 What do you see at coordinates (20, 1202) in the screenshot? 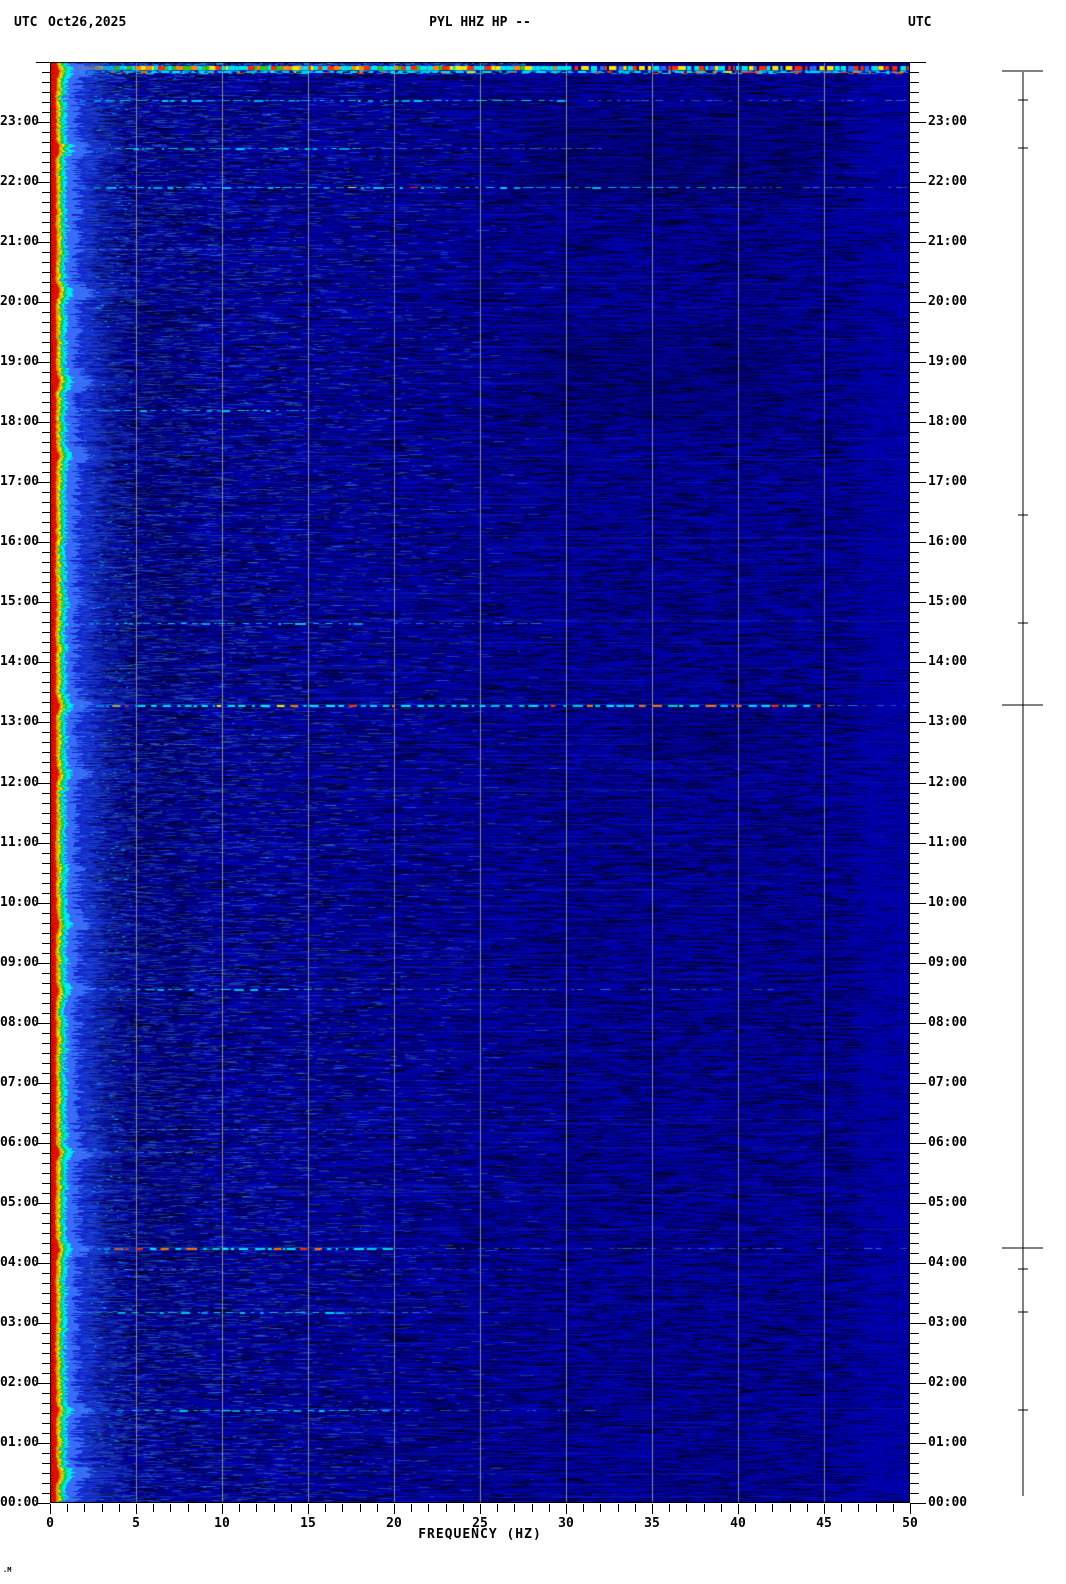
I see `y-axis-label-left: 05:00` at bounding box center [20, 1202].